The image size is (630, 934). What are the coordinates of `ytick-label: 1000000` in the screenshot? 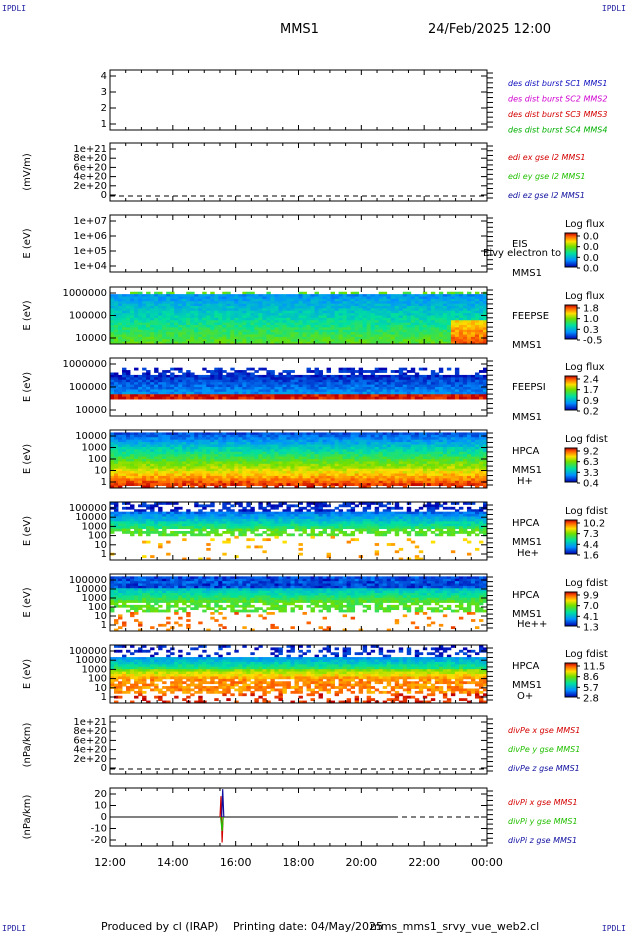 It's located at (84, 293).